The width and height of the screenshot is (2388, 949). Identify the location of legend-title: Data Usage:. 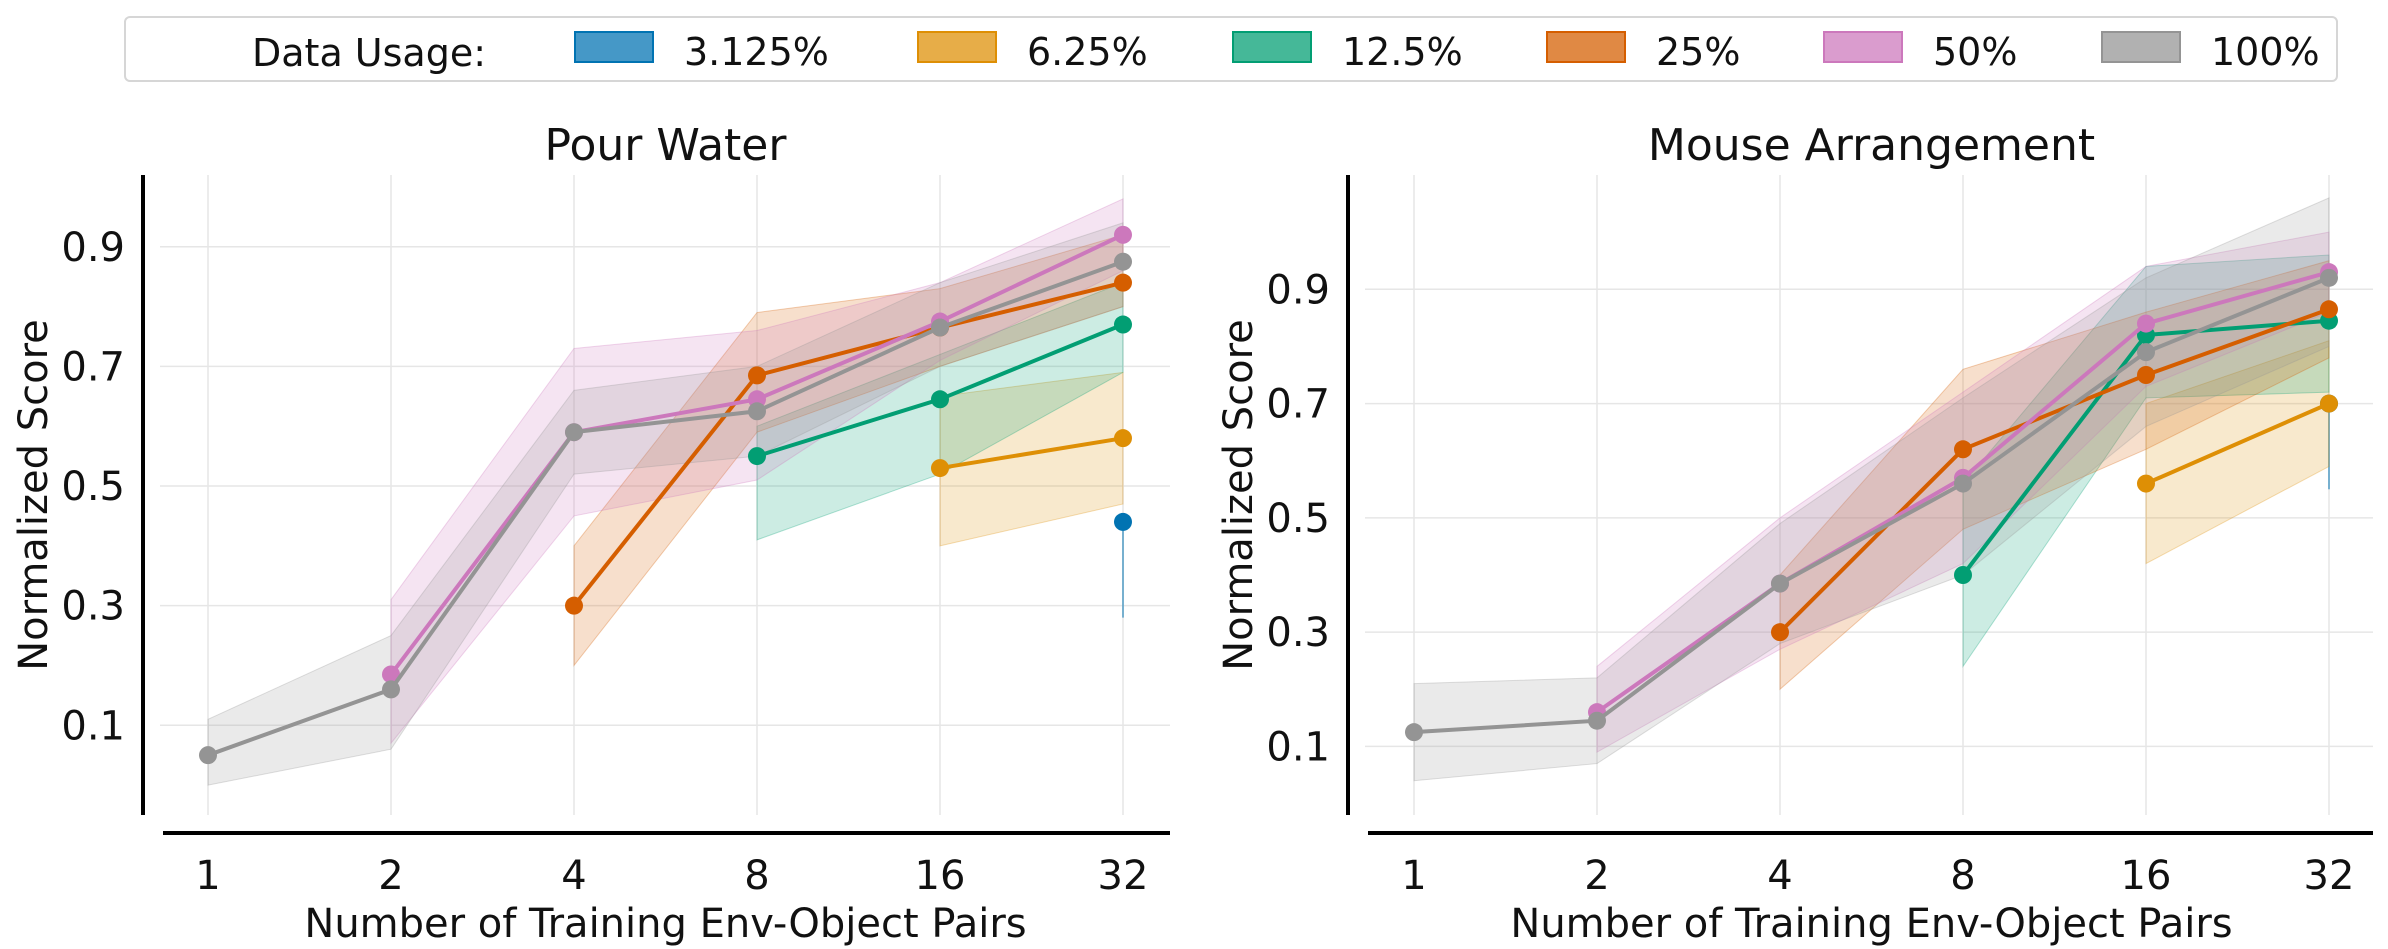
(369, 53).